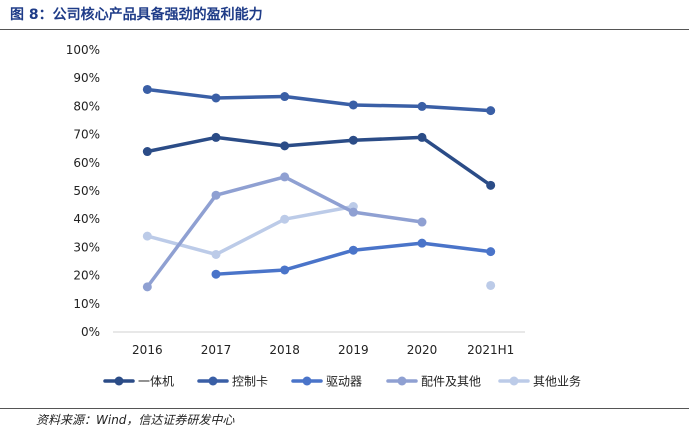  What do you see at coordinates (490, 350) in the screenshot?
I see `x-tick-label: 2021H1` at bounding box center [490, 350].